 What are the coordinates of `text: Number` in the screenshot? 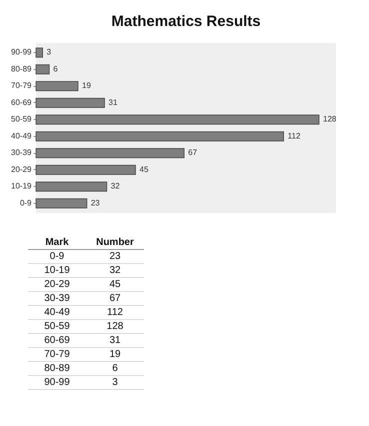 It's located at (115, 243).